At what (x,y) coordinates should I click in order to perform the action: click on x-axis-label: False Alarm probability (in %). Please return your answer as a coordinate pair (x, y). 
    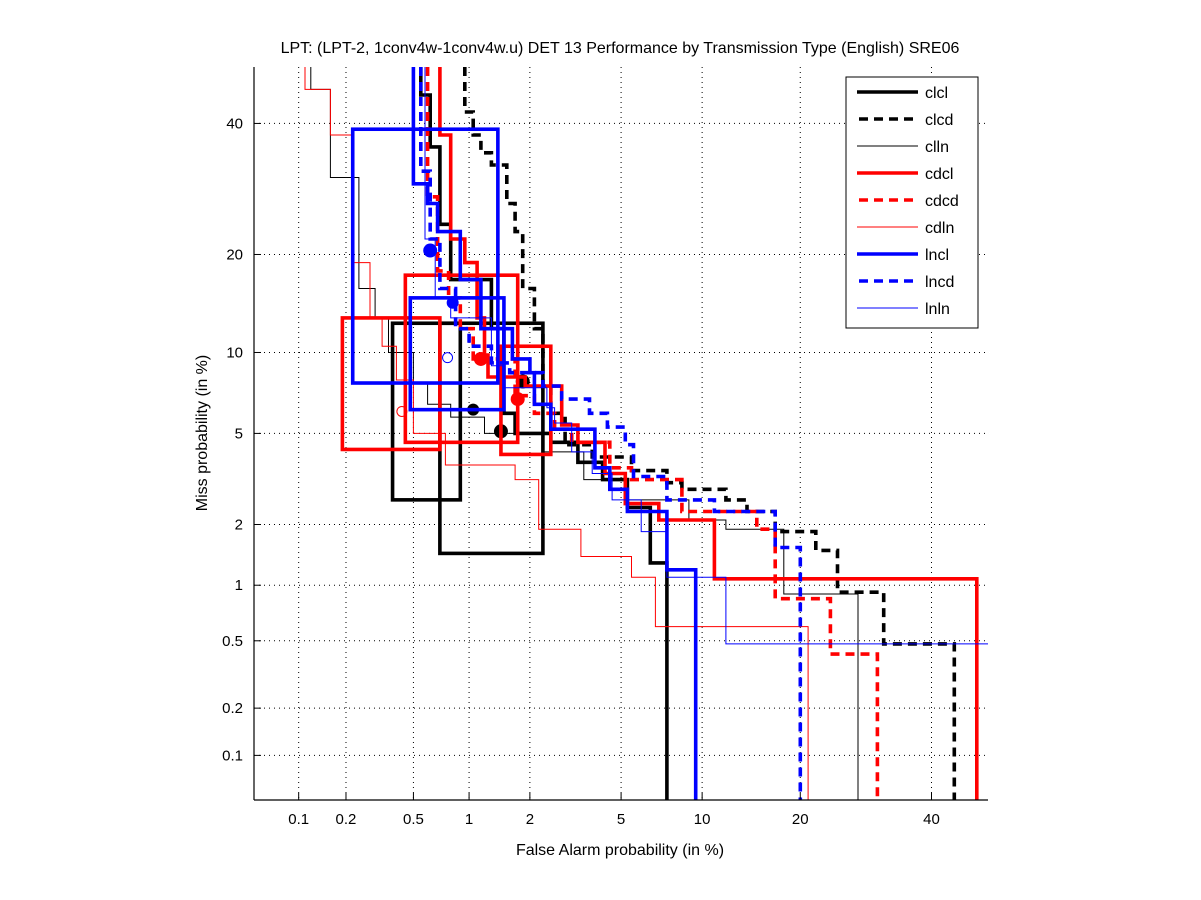
    Looking at the image, I should click on (620, 850).